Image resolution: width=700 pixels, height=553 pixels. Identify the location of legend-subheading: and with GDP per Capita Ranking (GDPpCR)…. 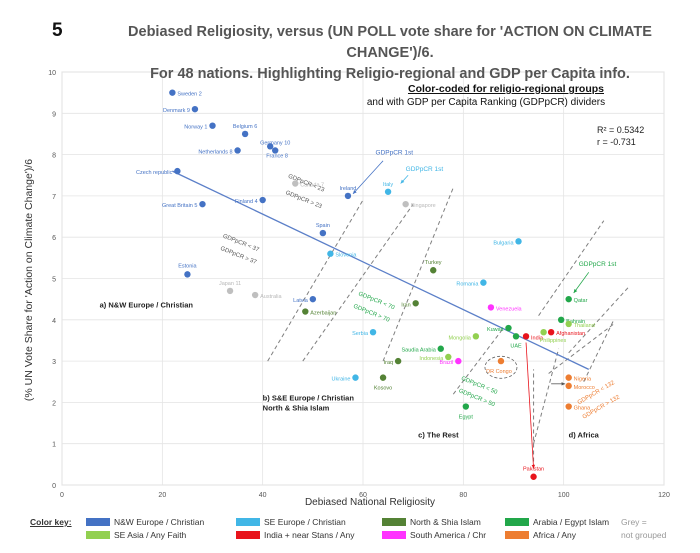
(486, 102).